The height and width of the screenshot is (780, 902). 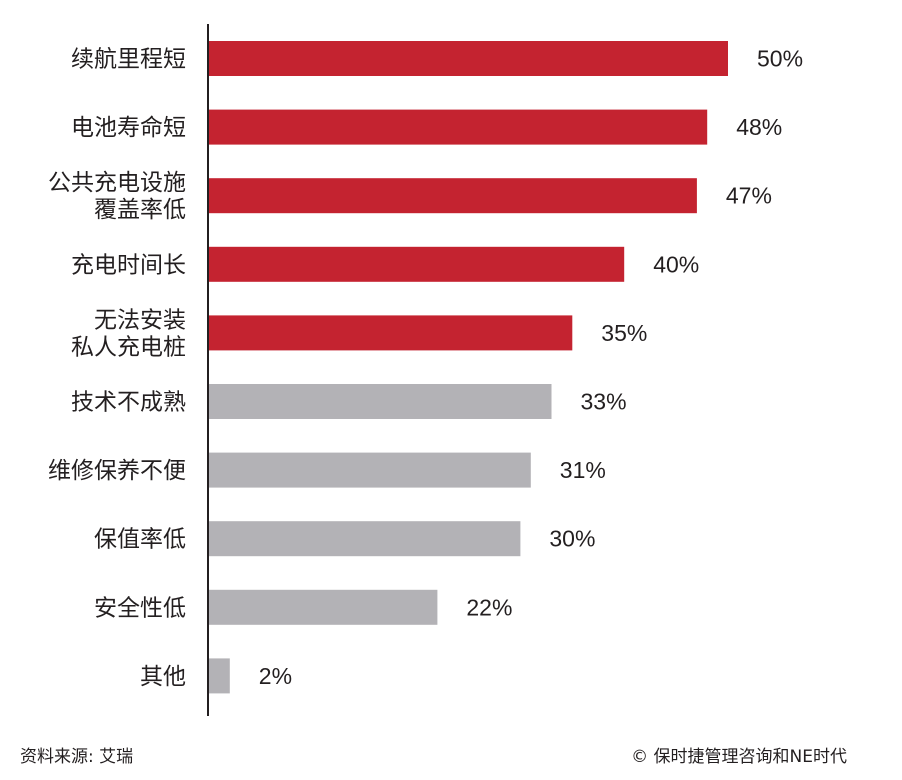 I want to click on category-label: 技术不成熟, so click(x=128, y=403).